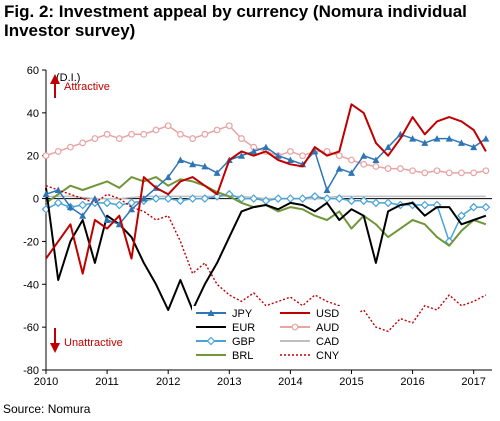 This screenshot has width=500, height=421. I want to click on y-tick-label: -80, so click(31, 371).